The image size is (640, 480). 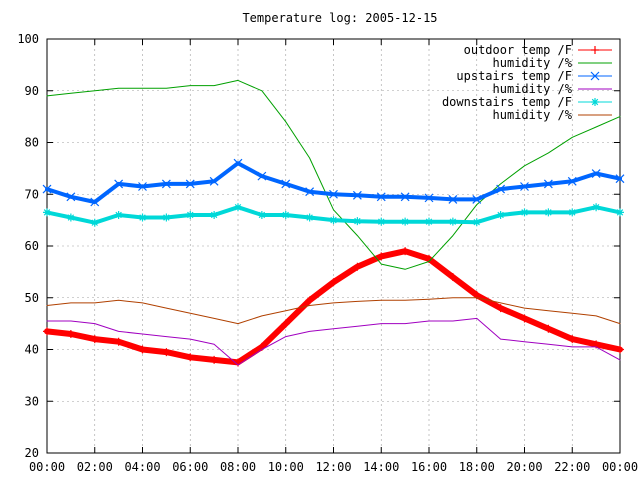 What do you see at coordinates (32, 298) in the screenshot?
I see `y-tick-label: 50` at bounding box center [32, 298].